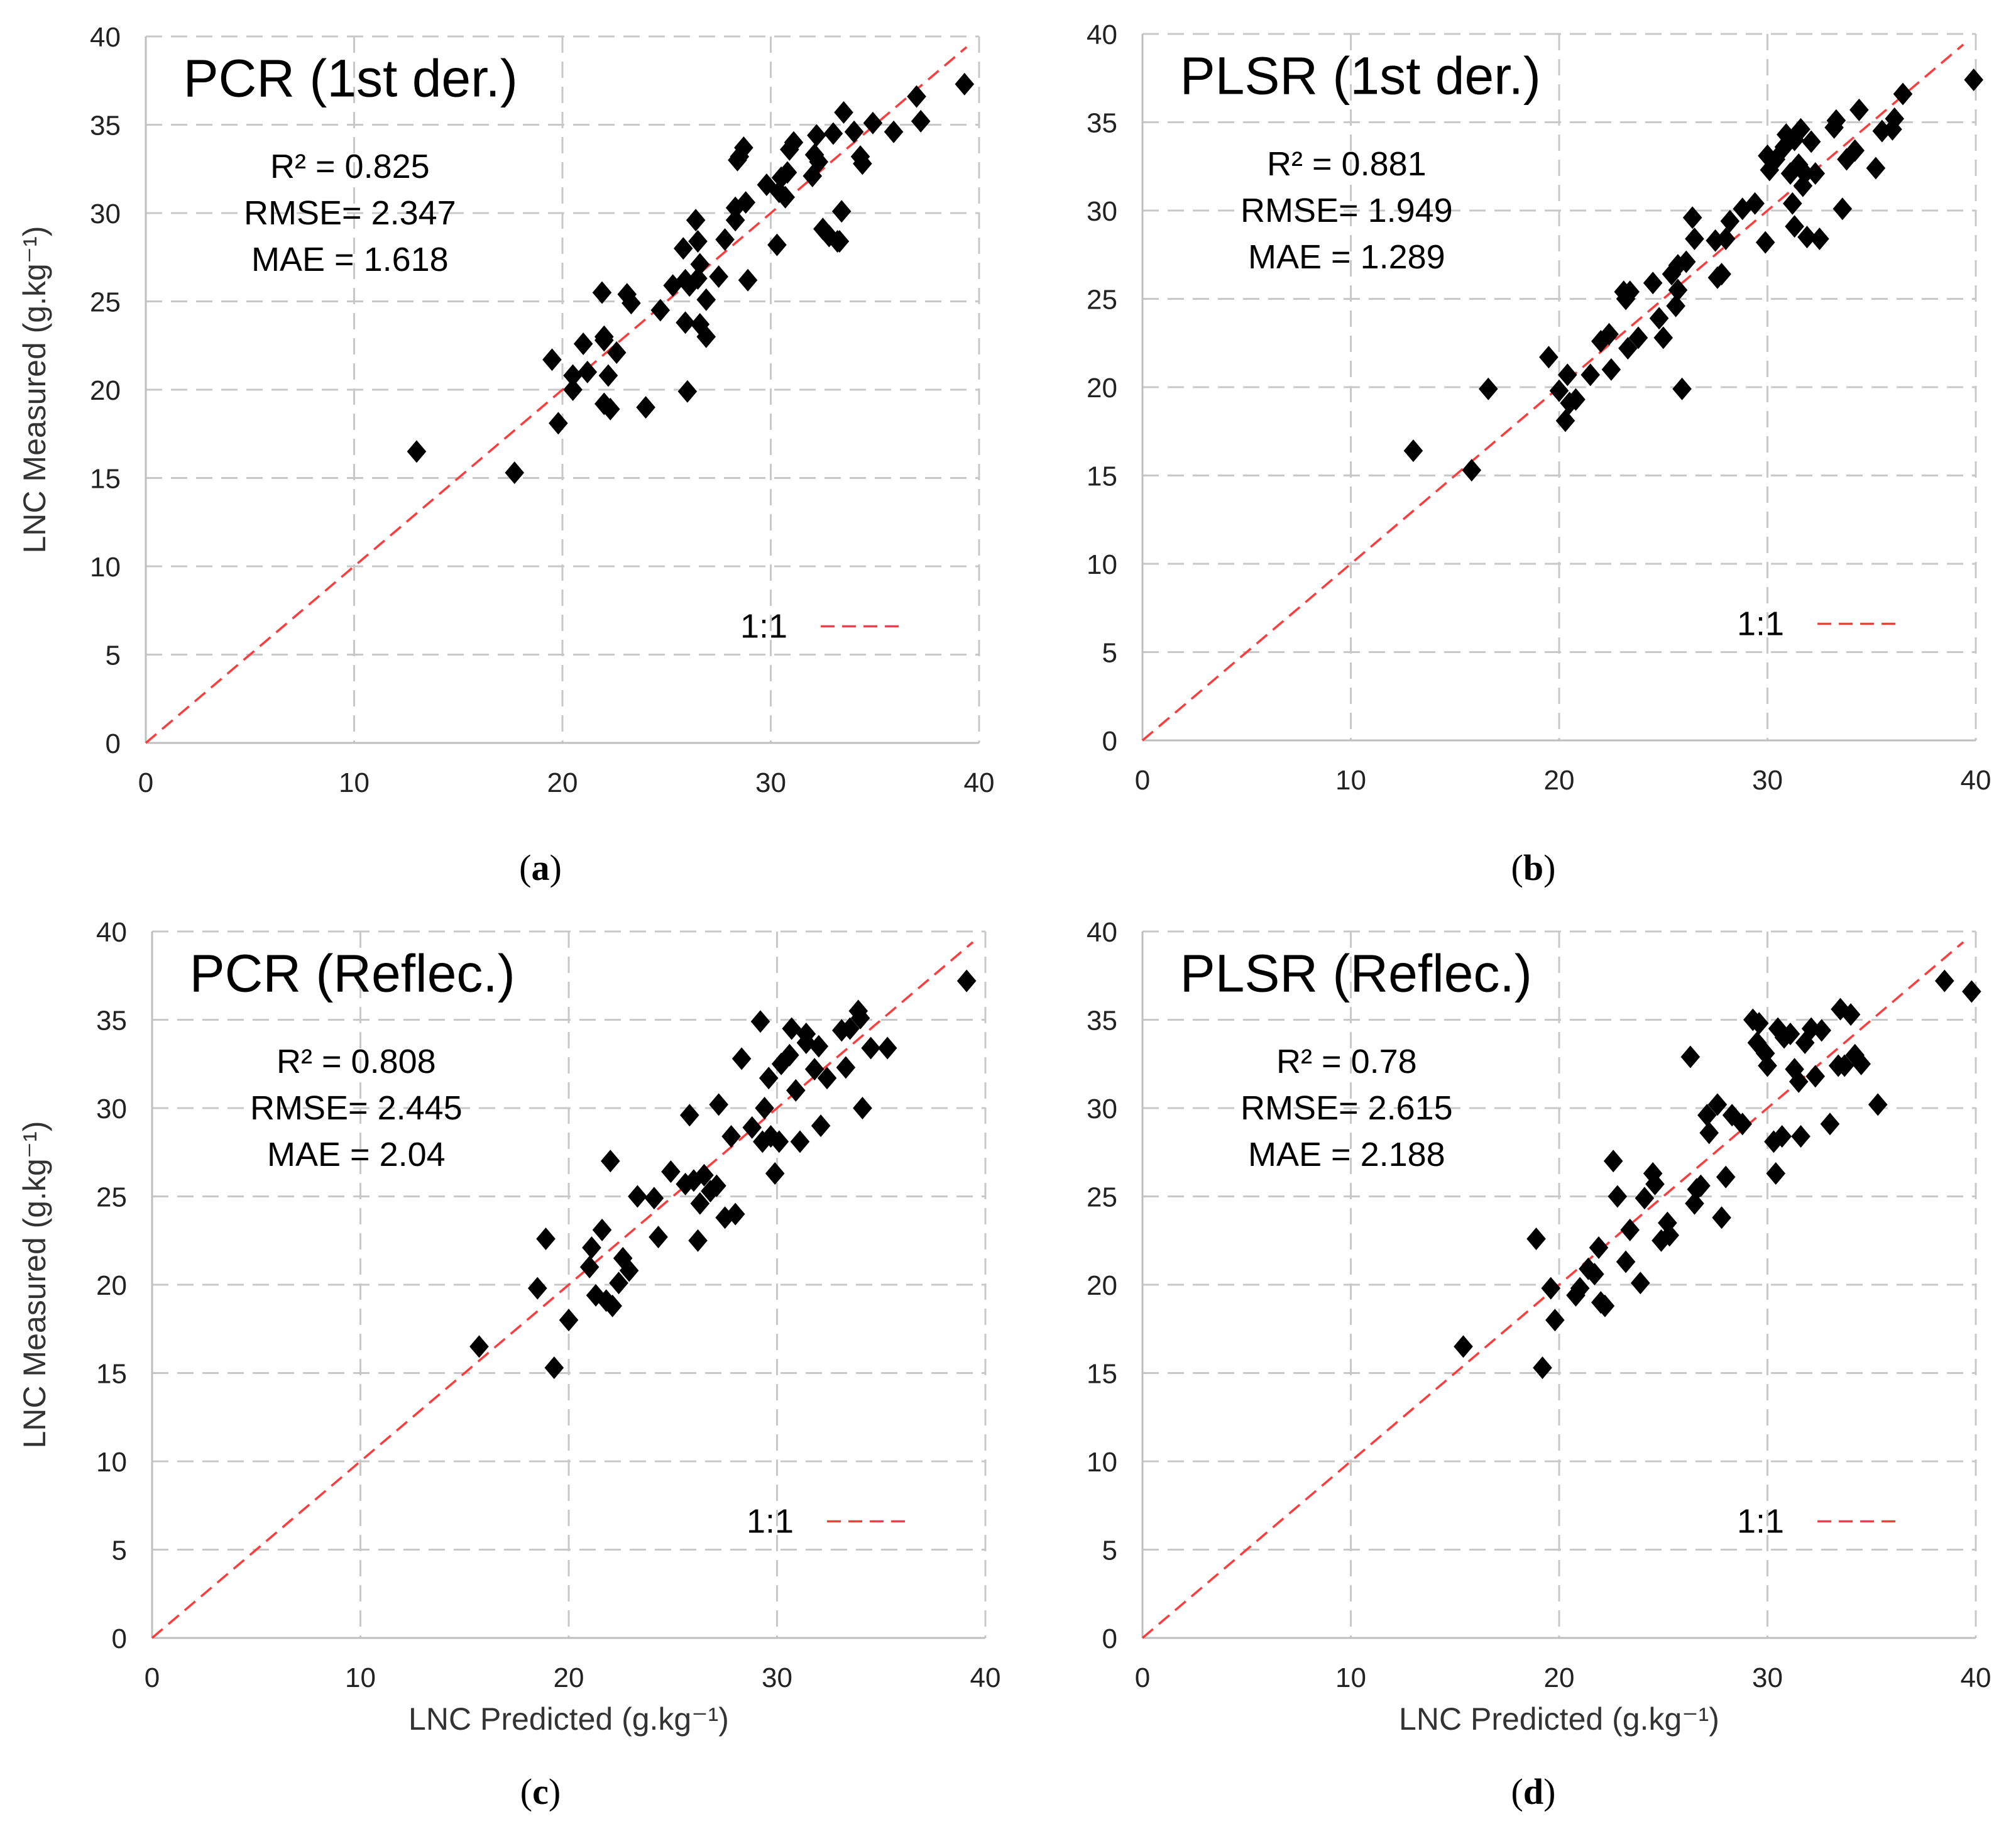 Image resolution: width=2016 pixels, height=1824 pixels. I want to click on y-tick-label: 10, so click(111, 1462).